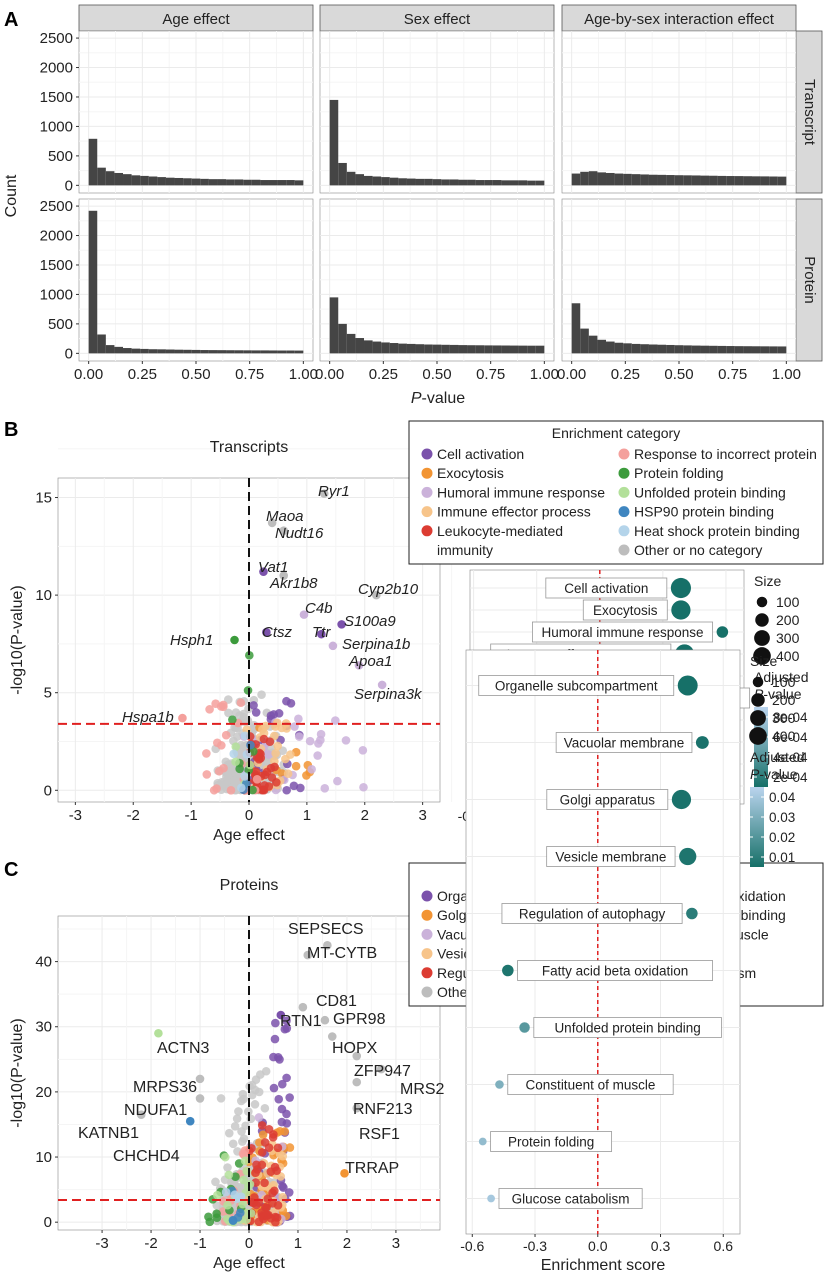 This screenshot has height=1280, width=830. What do you see at coordinates (183, 1048) in the screenshot?
I see `point-label: ACTN3` at bounding box center [183, 1048].